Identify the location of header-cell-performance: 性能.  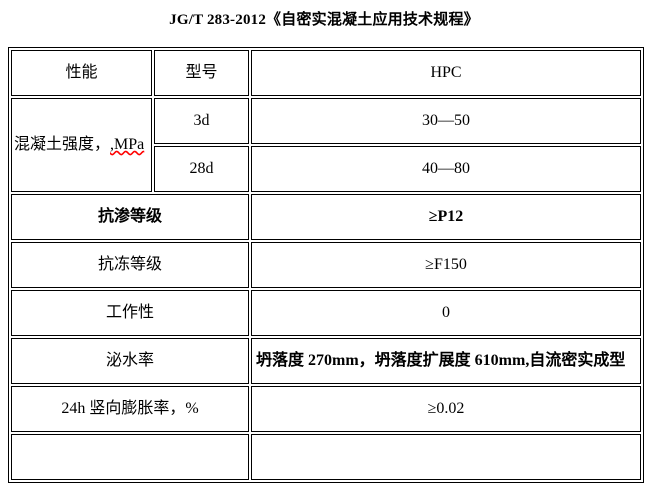
(81, 73).